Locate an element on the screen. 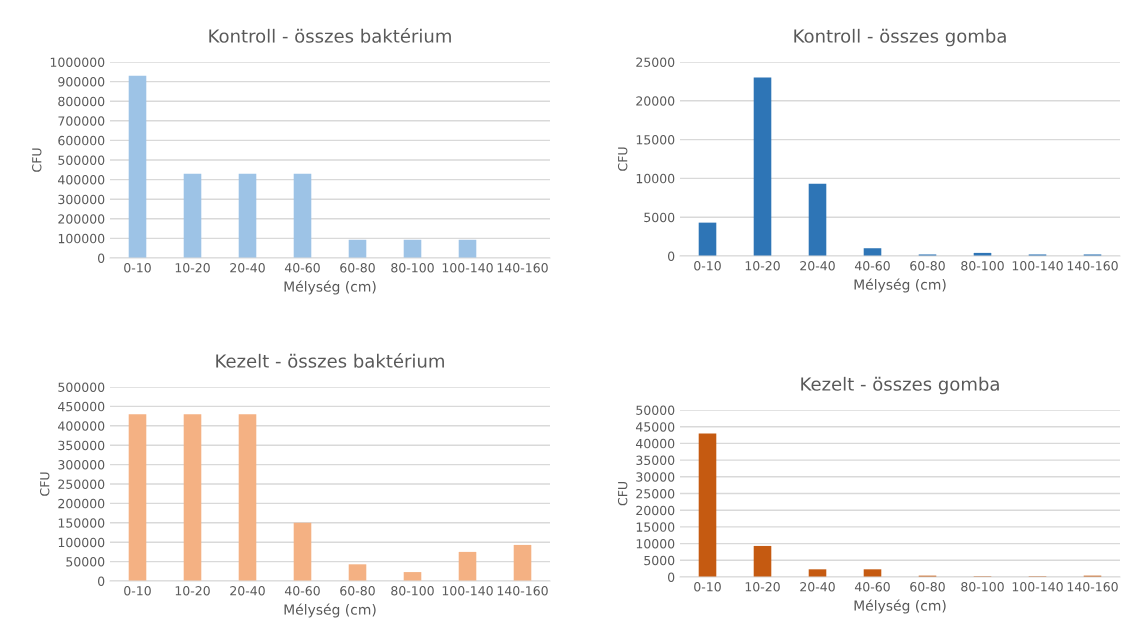  chart-title: Kezelt - összes baktérium is located at coordinates (330, 360).